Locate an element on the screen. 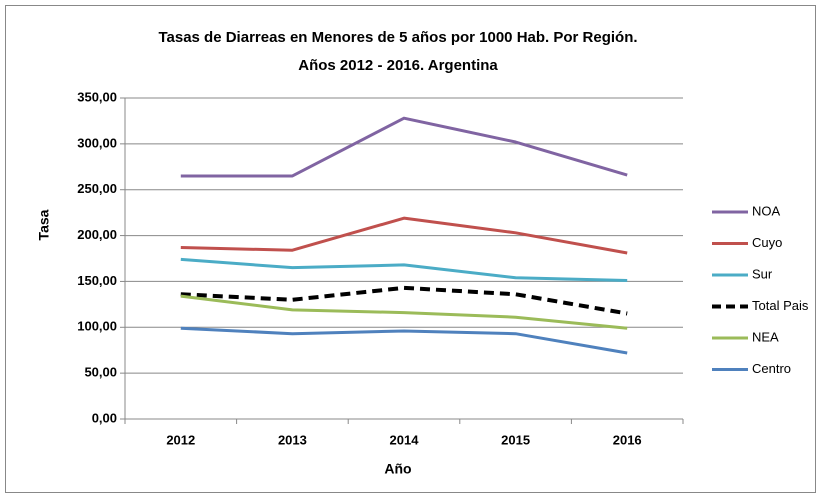  y-tick-label: 300,00 is located at coordinates (97, 142).